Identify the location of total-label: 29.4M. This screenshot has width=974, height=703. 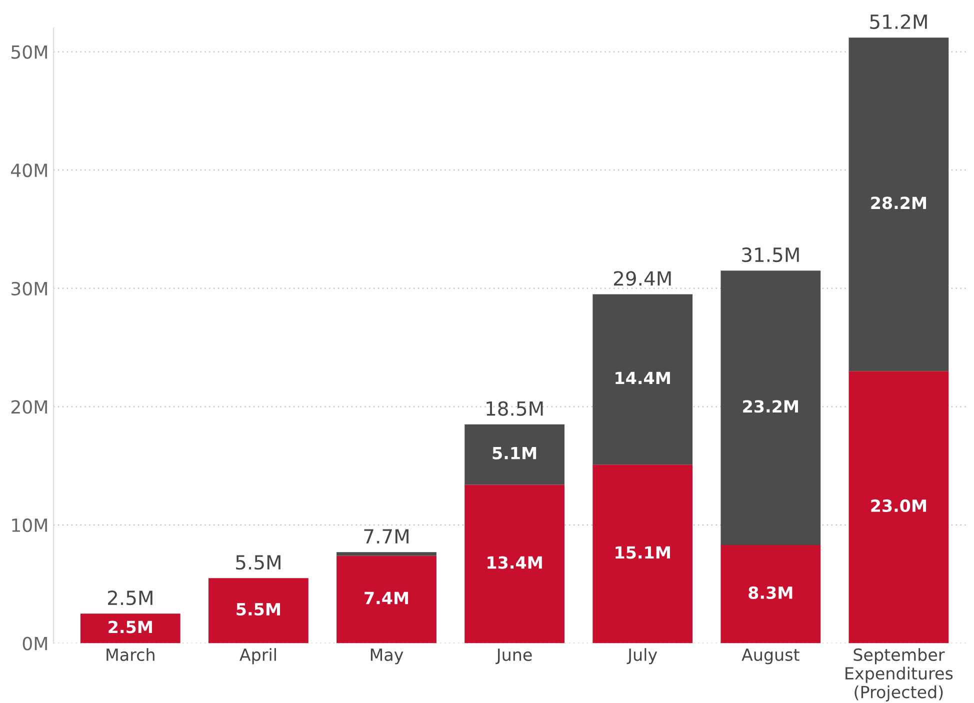
(642, 278).